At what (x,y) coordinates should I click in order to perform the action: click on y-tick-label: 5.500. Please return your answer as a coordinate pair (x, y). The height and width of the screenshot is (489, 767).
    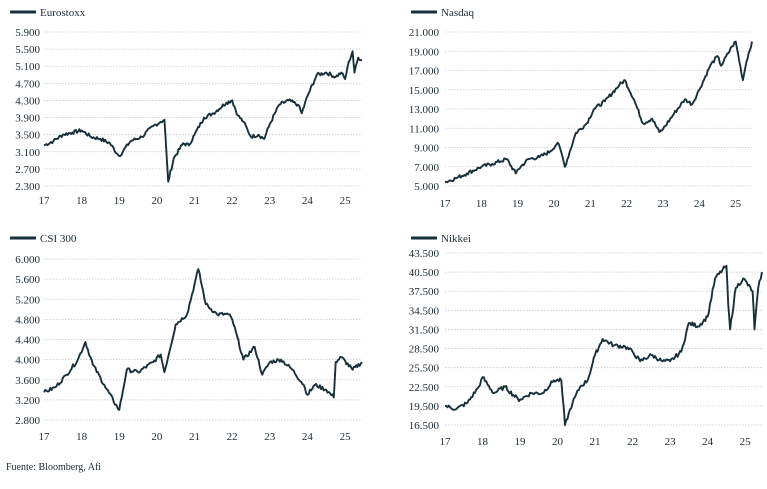
    Looking at the image, I should click on (27, 50).